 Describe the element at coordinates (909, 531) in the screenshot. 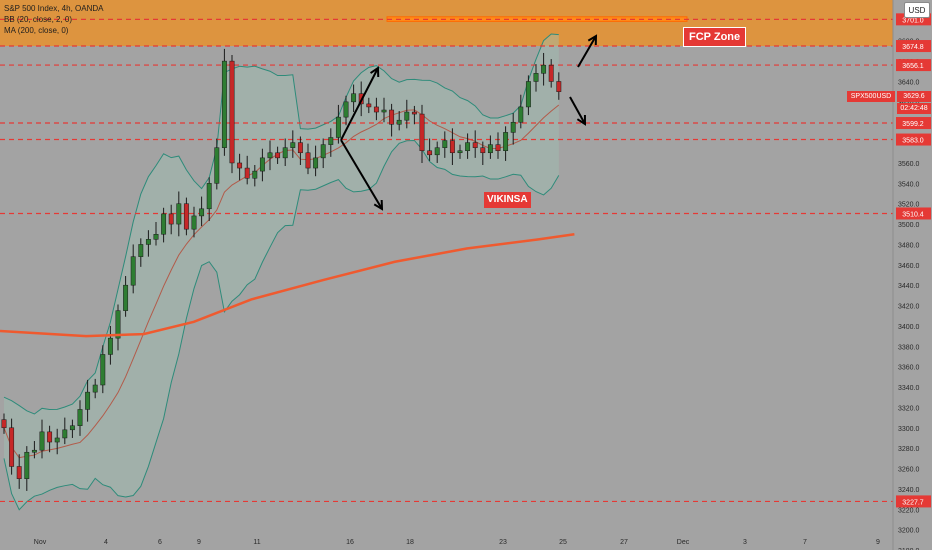

I see `y-tick-label: 3200.0` at that location.